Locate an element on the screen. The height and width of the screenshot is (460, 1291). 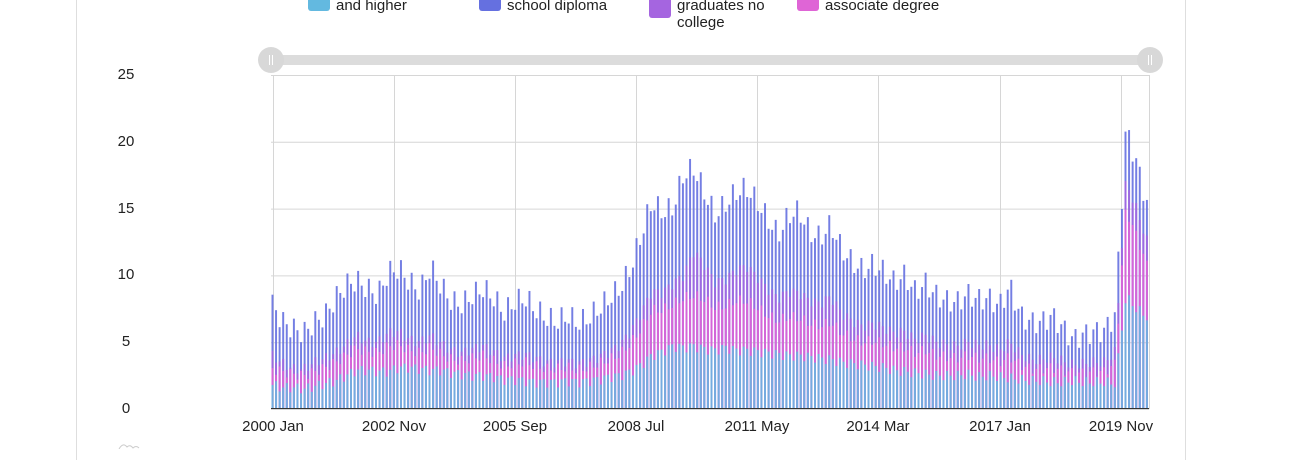
legend-item: and higher is located at coordinates (357, 7).